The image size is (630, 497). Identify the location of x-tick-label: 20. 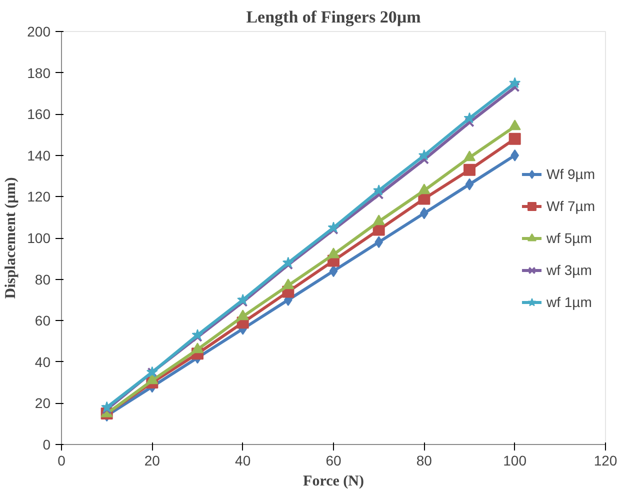
(152, 460).